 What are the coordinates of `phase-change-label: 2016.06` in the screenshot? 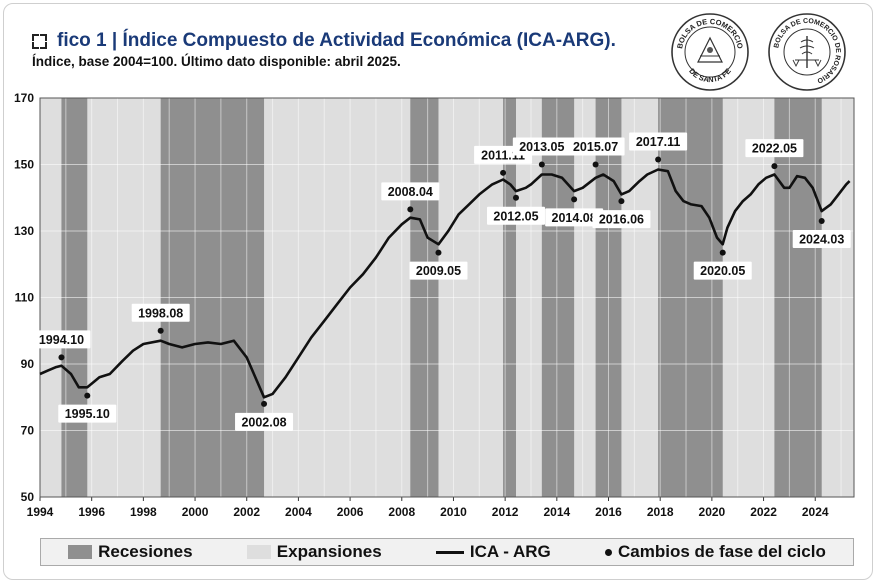 It's located at (621, 220).